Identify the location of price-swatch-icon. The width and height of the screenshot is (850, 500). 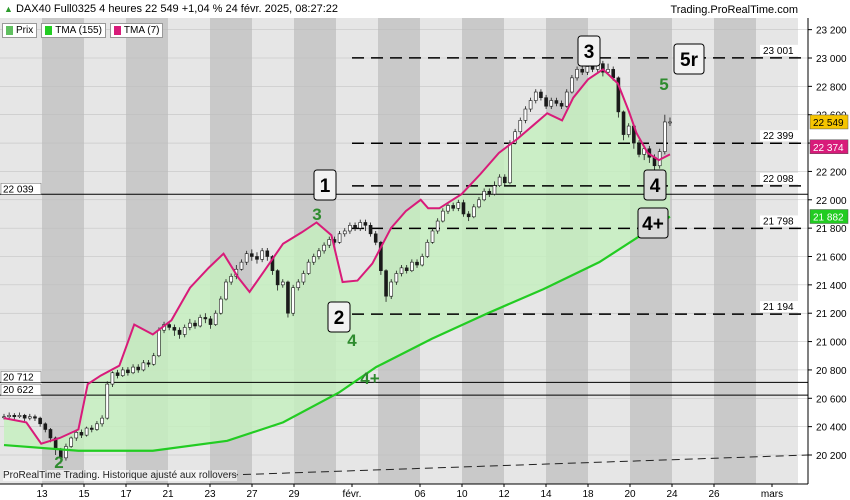
(9, 30).